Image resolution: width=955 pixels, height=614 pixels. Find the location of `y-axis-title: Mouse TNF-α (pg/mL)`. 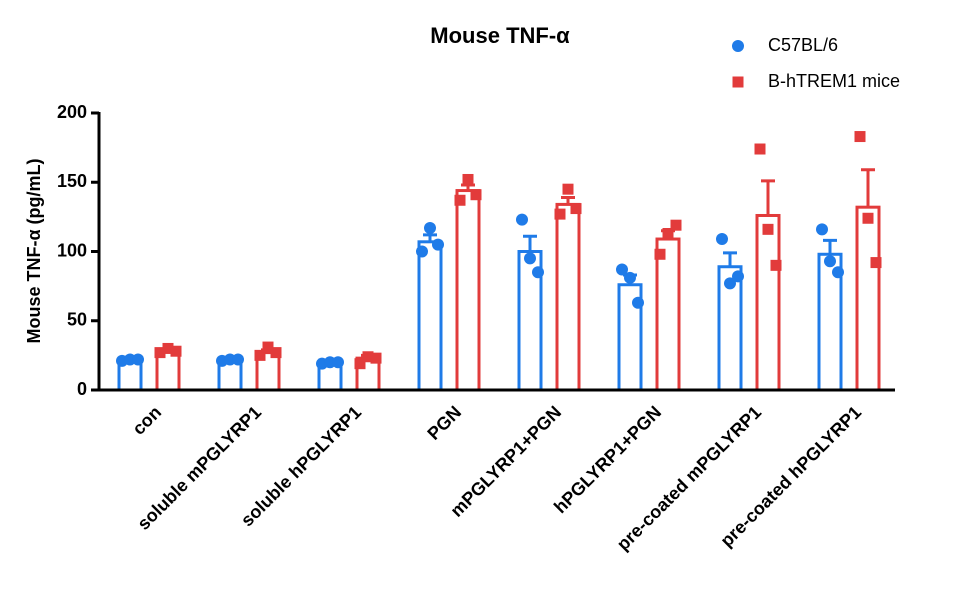

y-axis-title: Mouse TNF-α (pg/mL) is located at coordinates (34, 250).